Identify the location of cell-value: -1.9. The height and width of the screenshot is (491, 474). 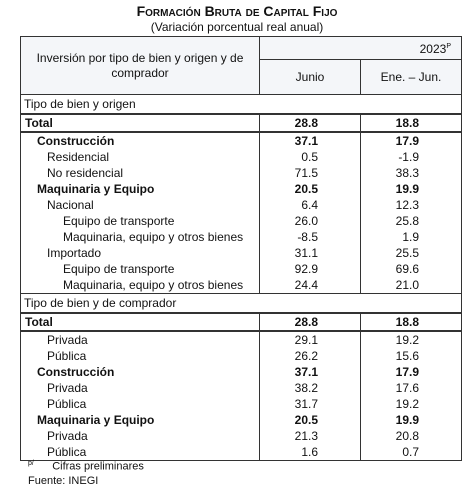
(411, 157).